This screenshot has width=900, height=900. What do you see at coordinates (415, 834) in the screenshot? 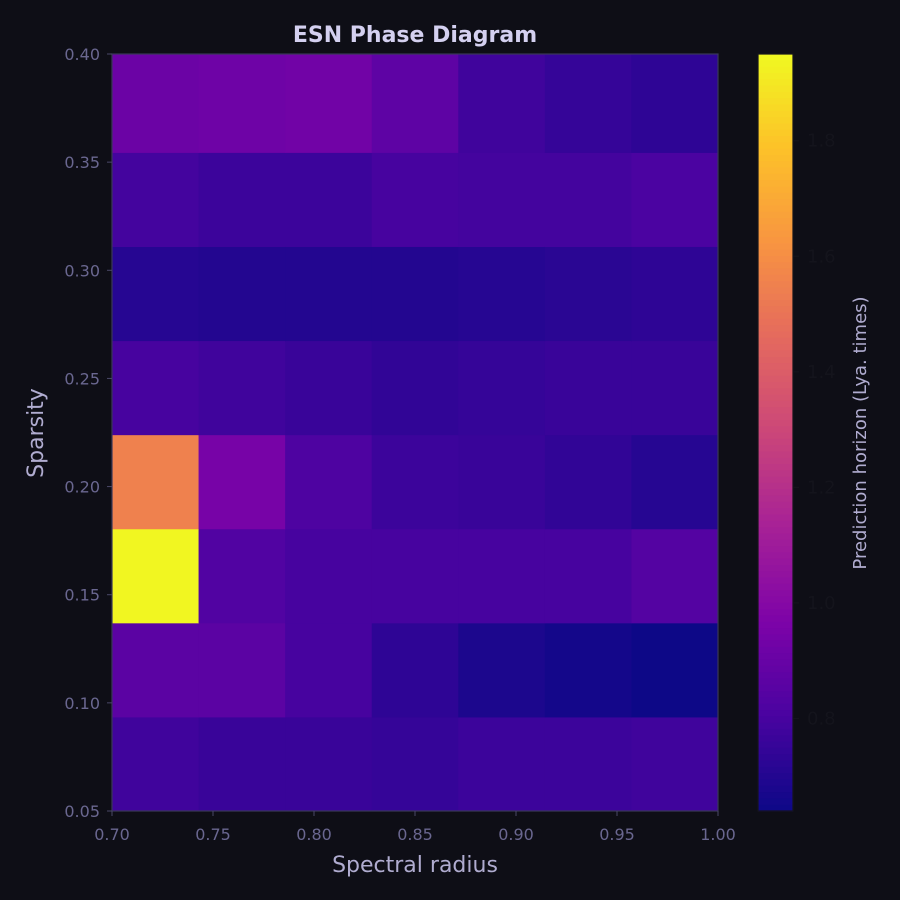
I see `x-tick-label: 0.85` at bounding box center [415, 834].